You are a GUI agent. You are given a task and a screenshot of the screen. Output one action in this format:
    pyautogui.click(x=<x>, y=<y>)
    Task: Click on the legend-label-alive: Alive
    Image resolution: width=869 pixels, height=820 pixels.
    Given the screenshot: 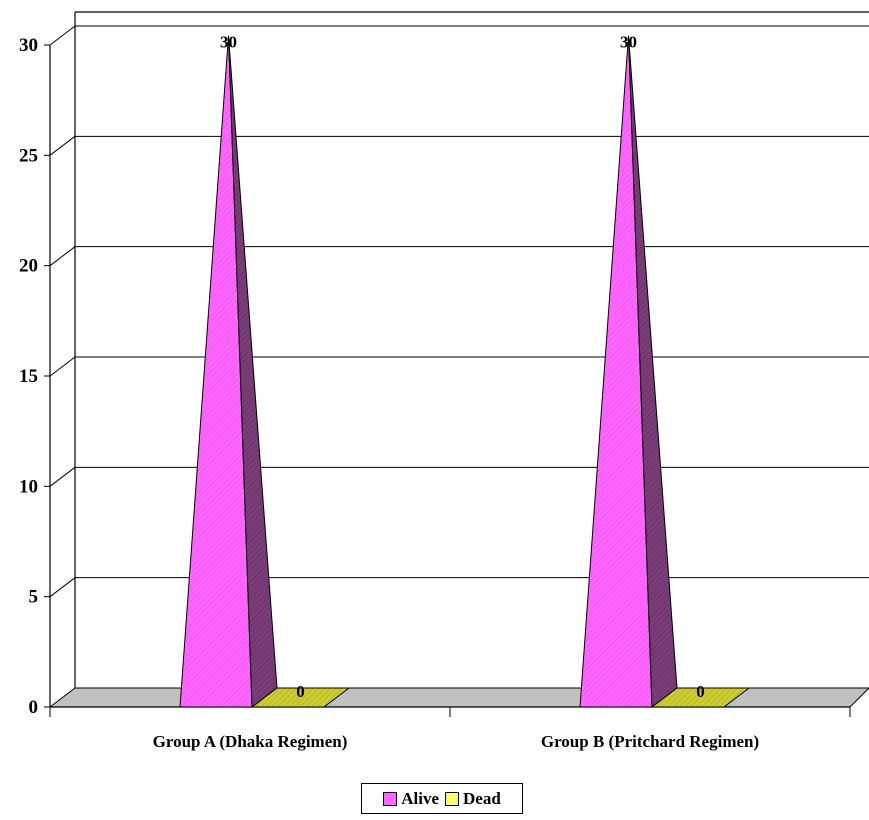 What is the action you would take?
    pyautogui.click(x=420, y=798)
    